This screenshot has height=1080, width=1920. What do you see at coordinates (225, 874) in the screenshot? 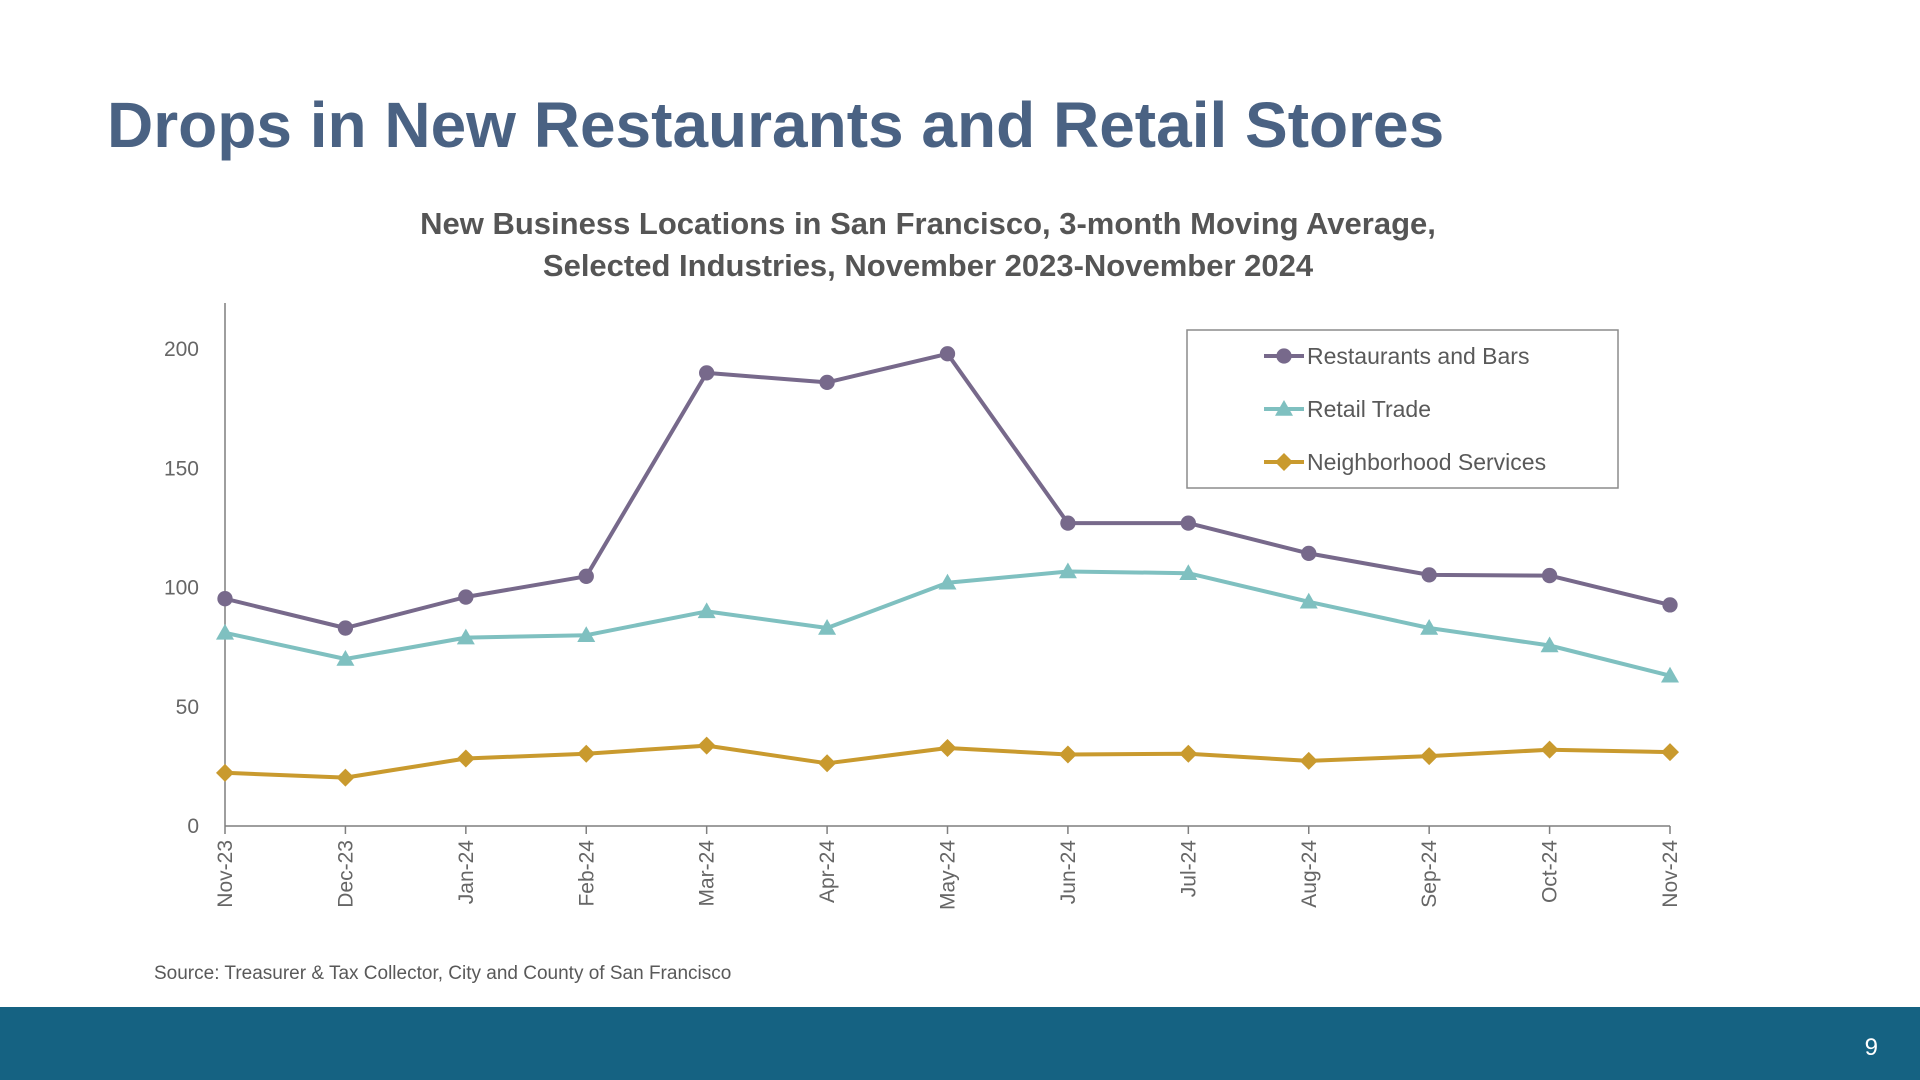
I see `x-tick-label: Nov-23` at bounding box center [225, 874].